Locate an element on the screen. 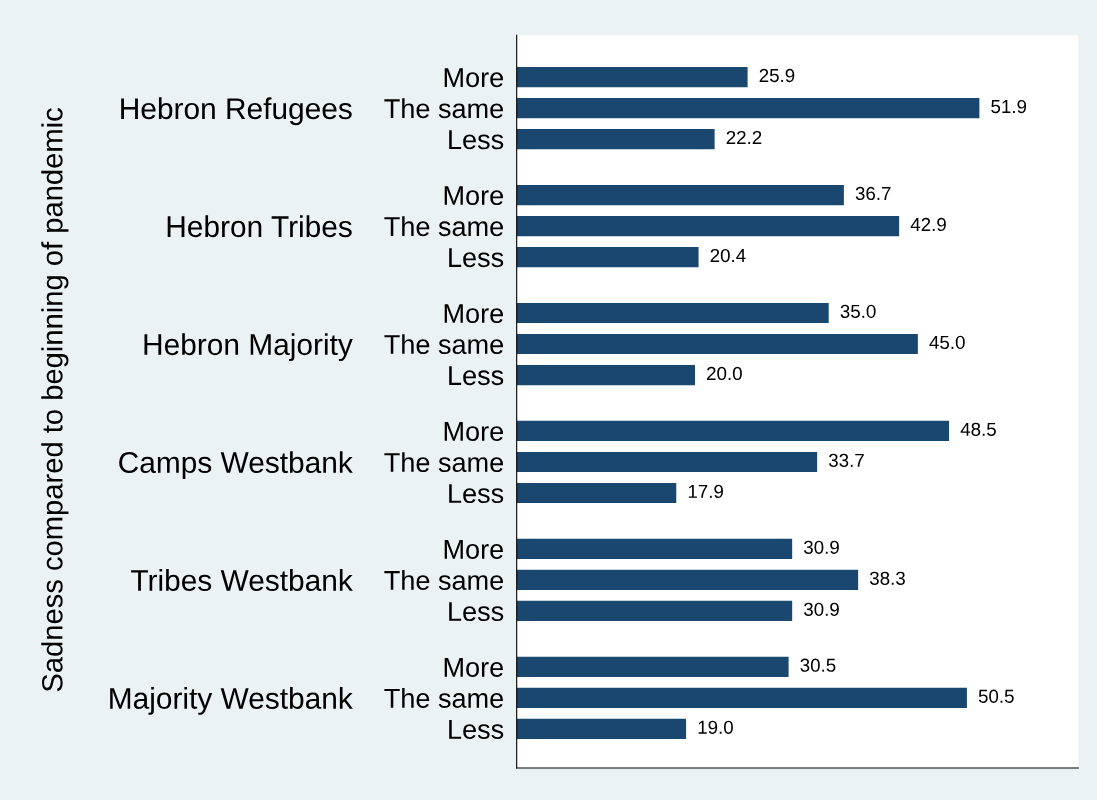 This screenshot has height=800, width=1097. data-label: 20.0 is located at coordinates (724, 373).